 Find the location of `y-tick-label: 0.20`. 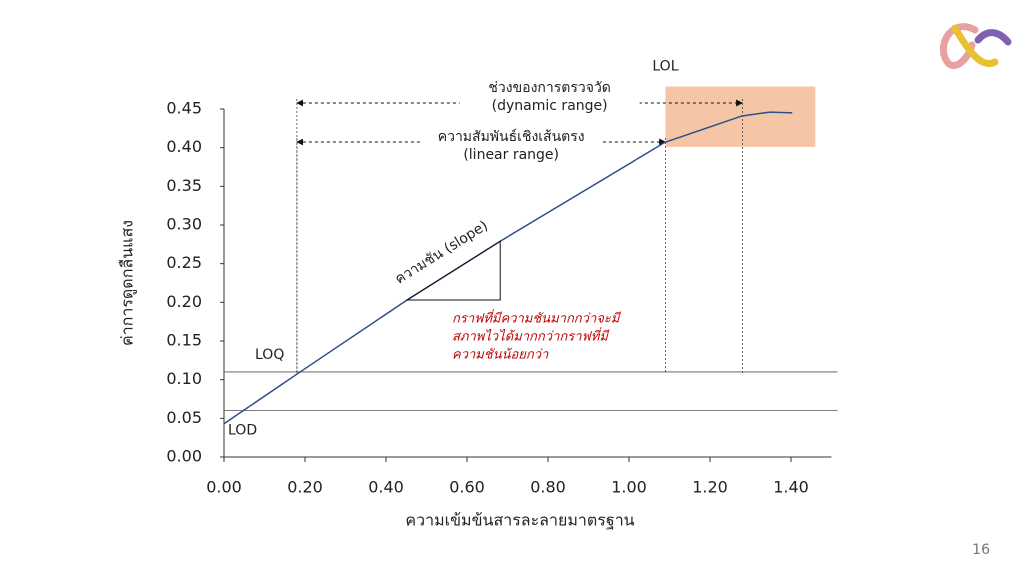

y-tick-label: 0.20 is located at coordinates (184, 301).